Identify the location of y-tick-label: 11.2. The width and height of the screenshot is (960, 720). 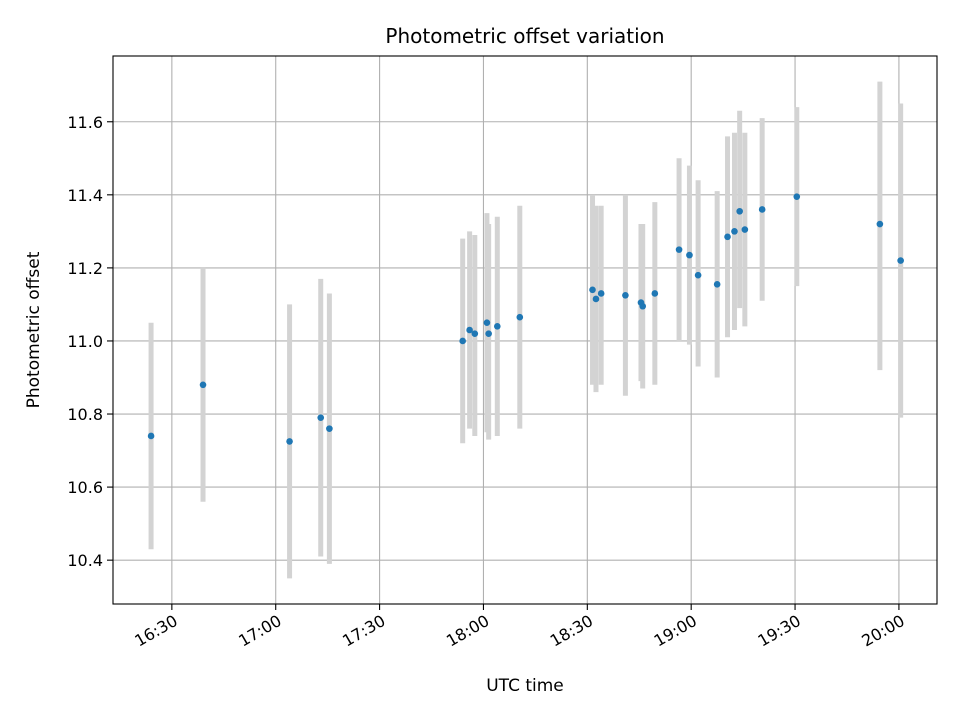
(85, 268).